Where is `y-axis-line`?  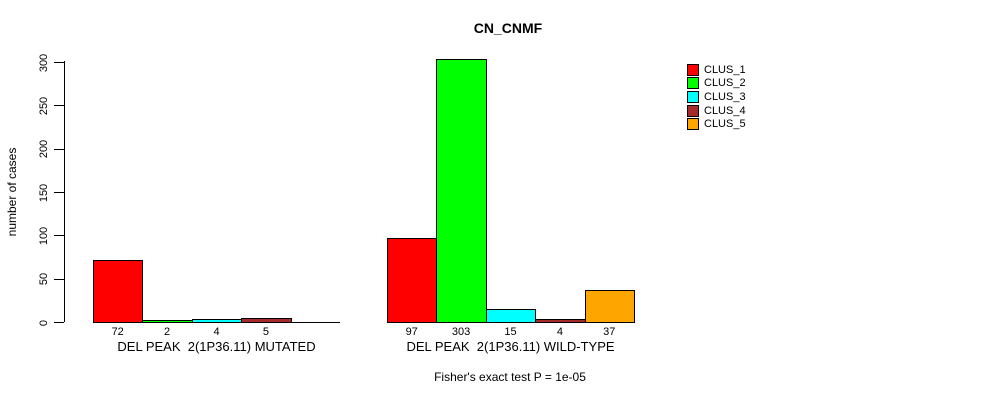
y-axis-line is located at coordinates (64, 191).